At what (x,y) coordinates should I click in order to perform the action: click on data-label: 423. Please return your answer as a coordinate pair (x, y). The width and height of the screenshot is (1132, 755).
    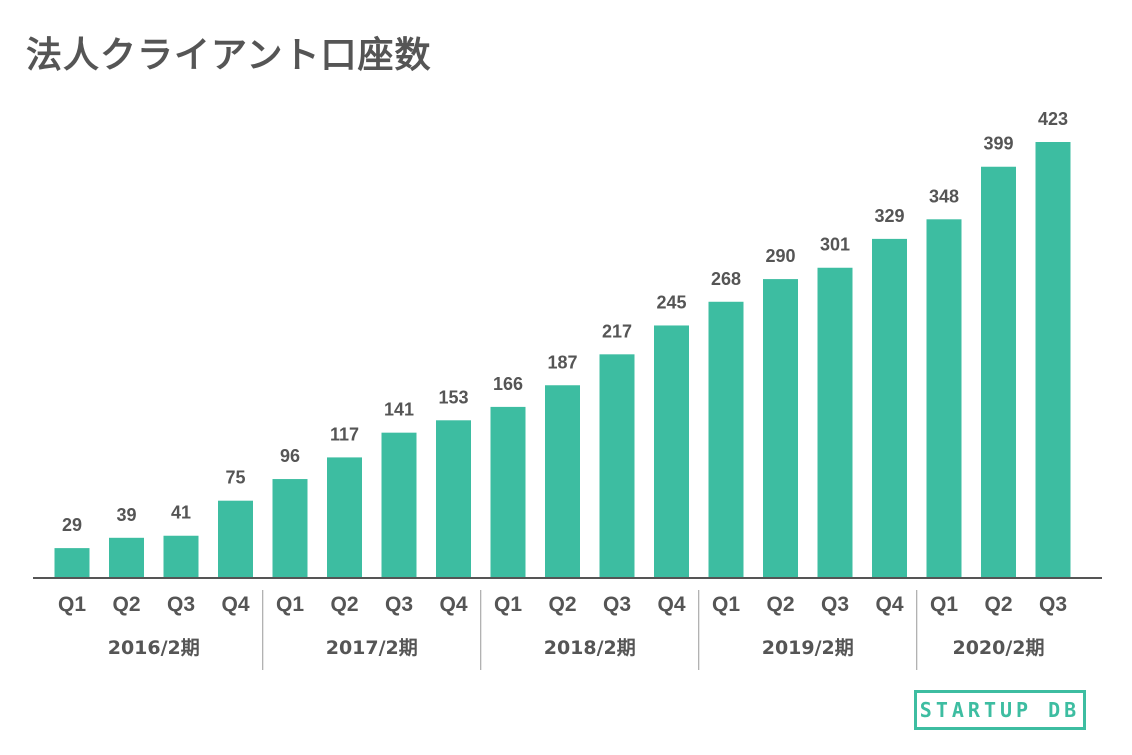
    Looking at the image, I should click on (1053, 119).